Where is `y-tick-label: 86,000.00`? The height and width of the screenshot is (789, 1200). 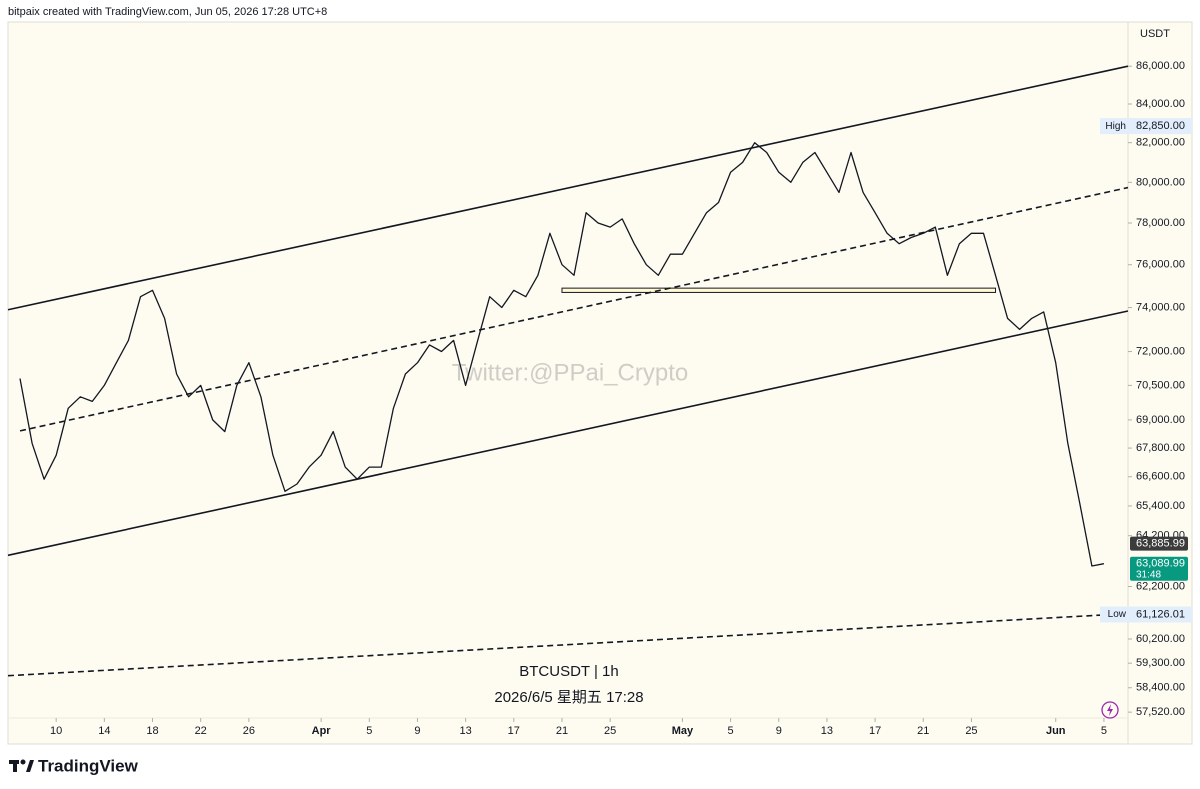
y-tick-label: 86,000.00 is located at coordinates (1160, 66).